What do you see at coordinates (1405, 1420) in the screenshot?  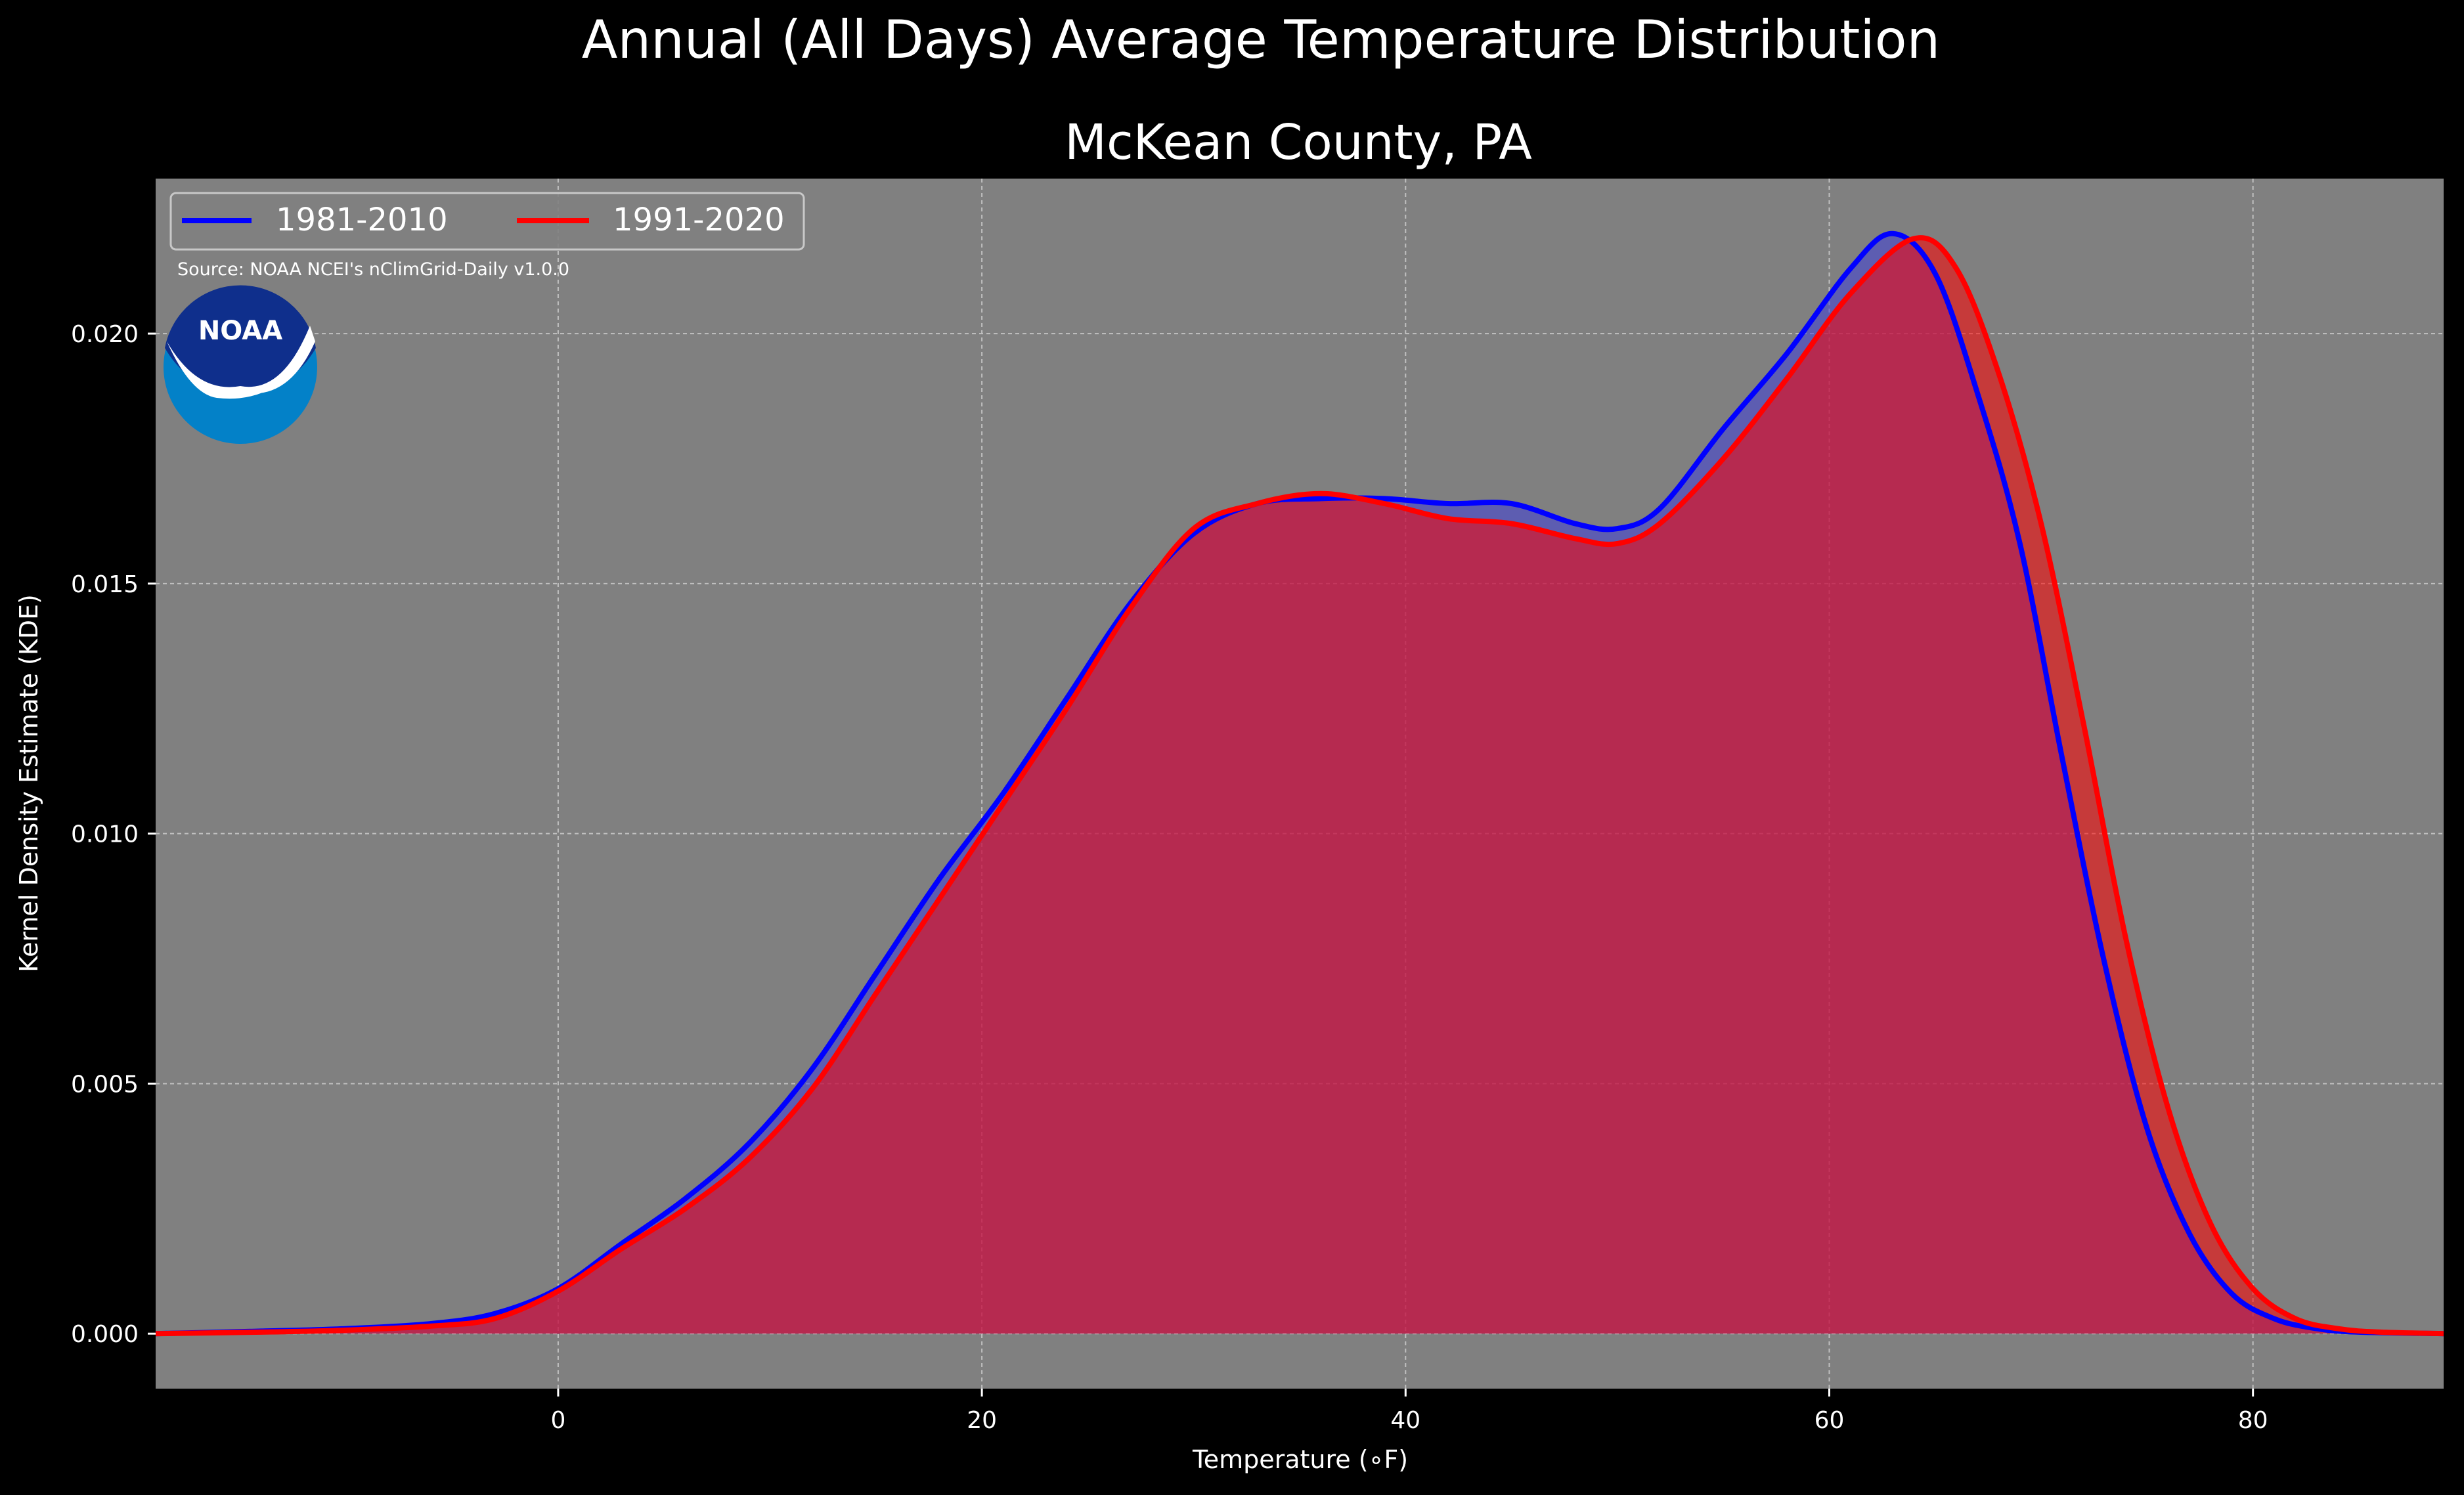 I see `x-tick-label: 40` at bounding box center [1405, 1420].